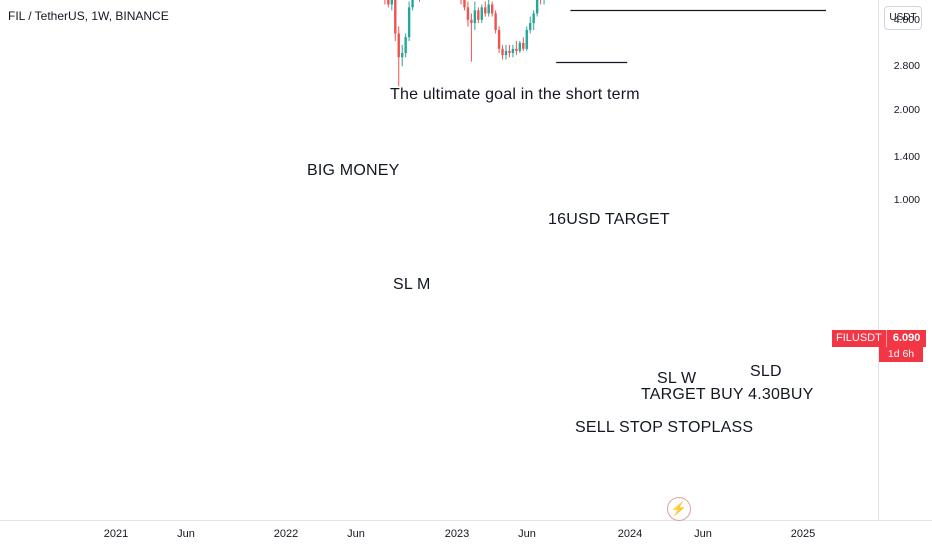  I want to click on current-price-tag: FILUSDT 6.090, so click(879, 338).